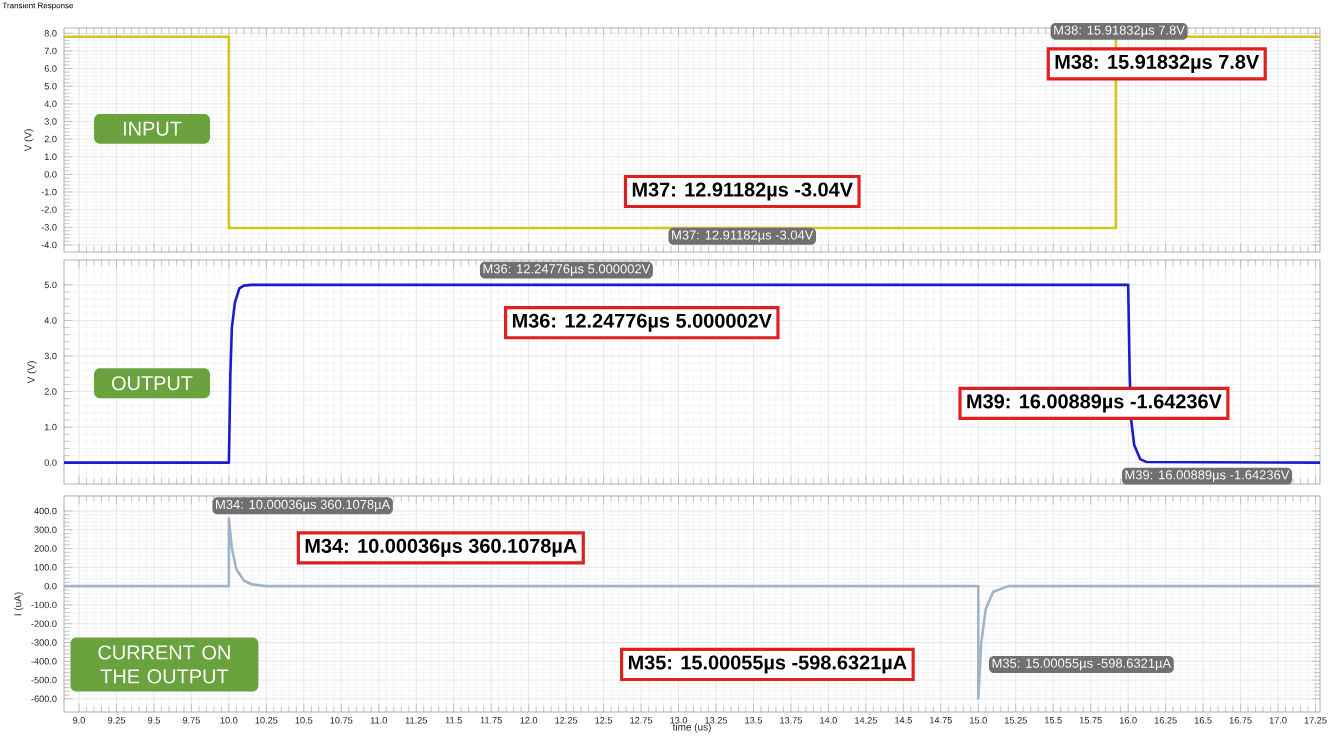  What do you see at coordinates (742, 191) in the screenshot?
I see `annotation: M37: 12.91182µs -3.04V` at bounding box center [742, 191].